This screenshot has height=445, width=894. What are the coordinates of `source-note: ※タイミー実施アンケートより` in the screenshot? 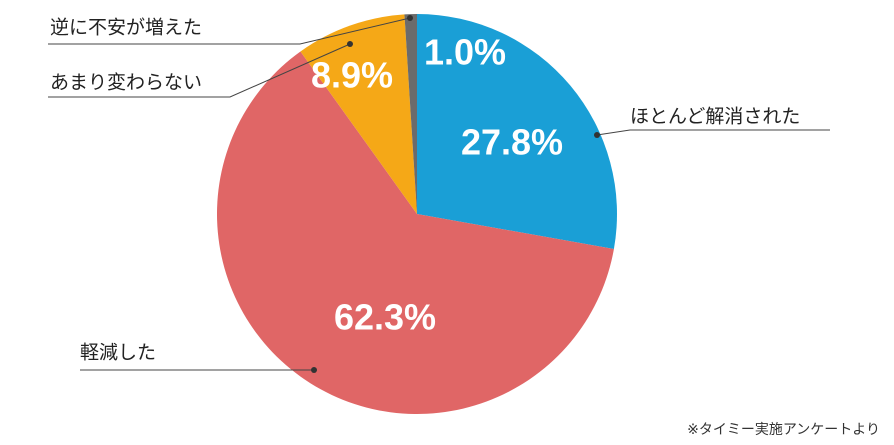 It's located at (783, 430).